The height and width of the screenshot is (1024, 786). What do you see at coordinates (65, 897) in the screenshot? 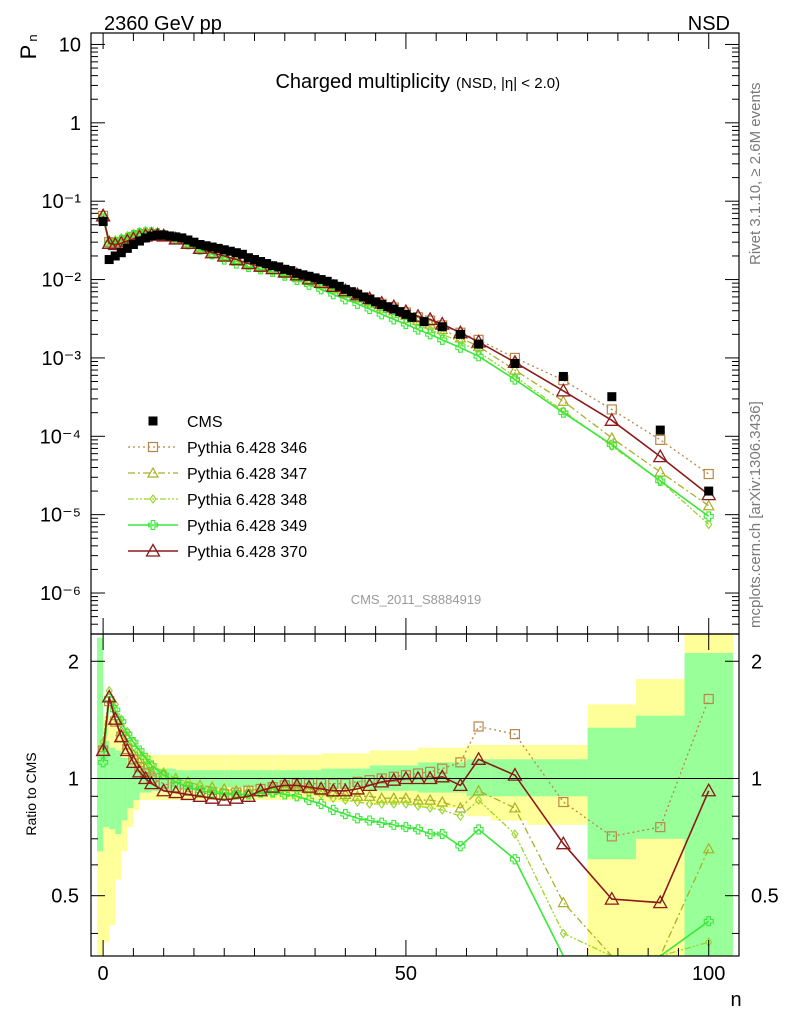
I see `ratio-tick-label: 0.5` at bounding box center [65, 897].